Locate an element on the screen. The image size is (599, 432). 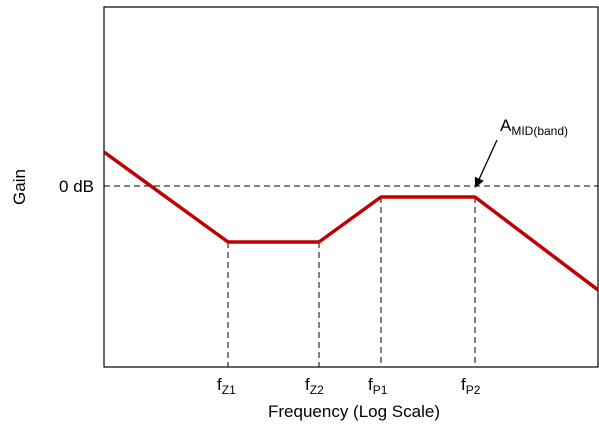
freq-label-fp2: fP2 is located at coordinates (471, 386).